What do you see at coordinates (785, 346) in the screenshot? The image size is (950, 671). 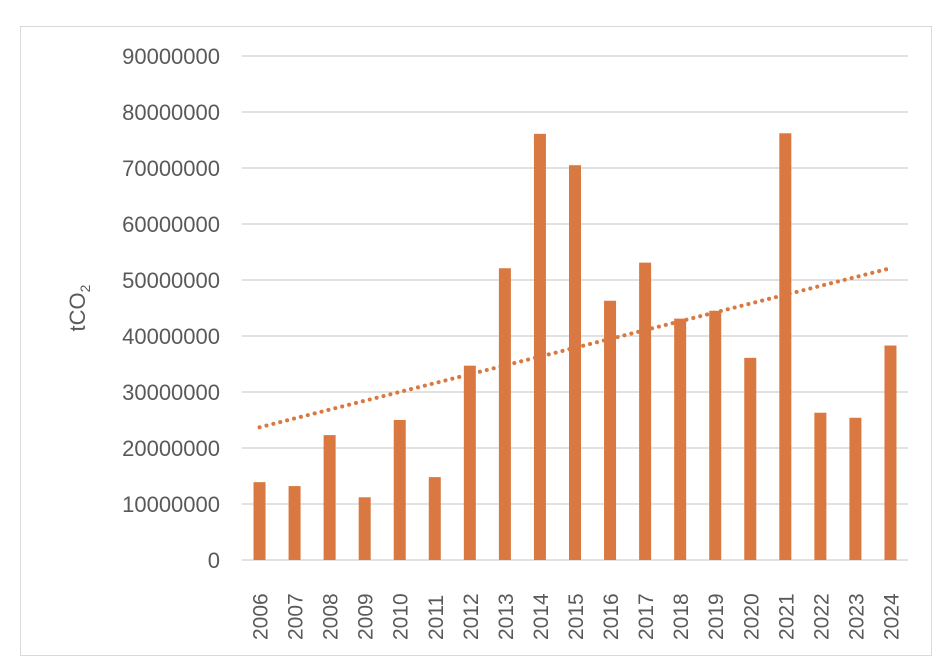 I see `bar-2021` at bounding box center [785, 346].